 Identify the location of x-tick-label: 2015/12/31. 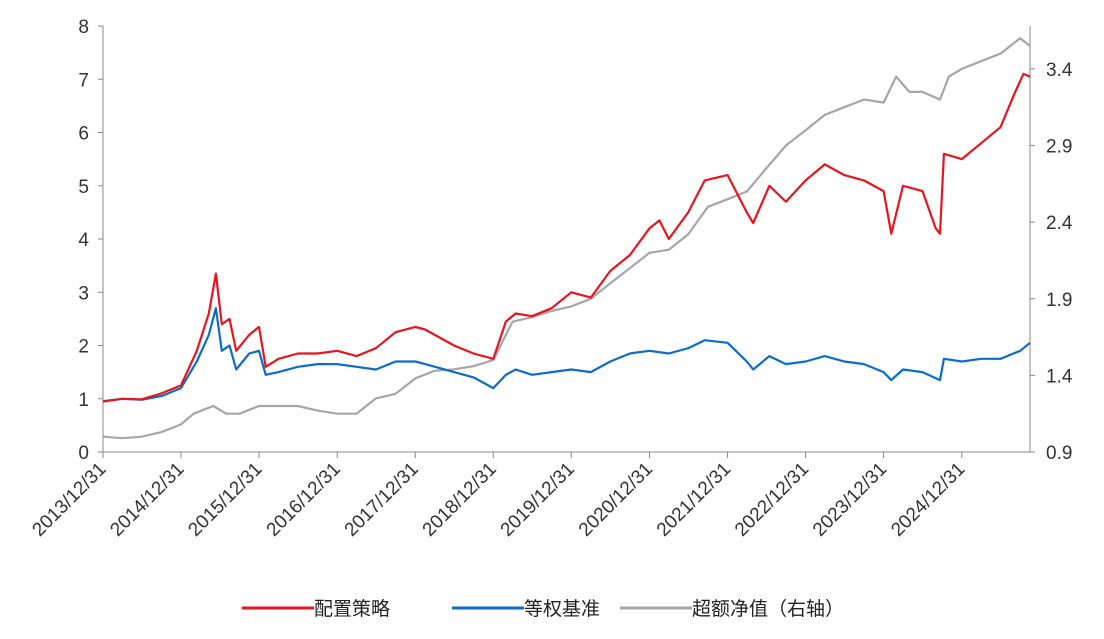
(225, 500).